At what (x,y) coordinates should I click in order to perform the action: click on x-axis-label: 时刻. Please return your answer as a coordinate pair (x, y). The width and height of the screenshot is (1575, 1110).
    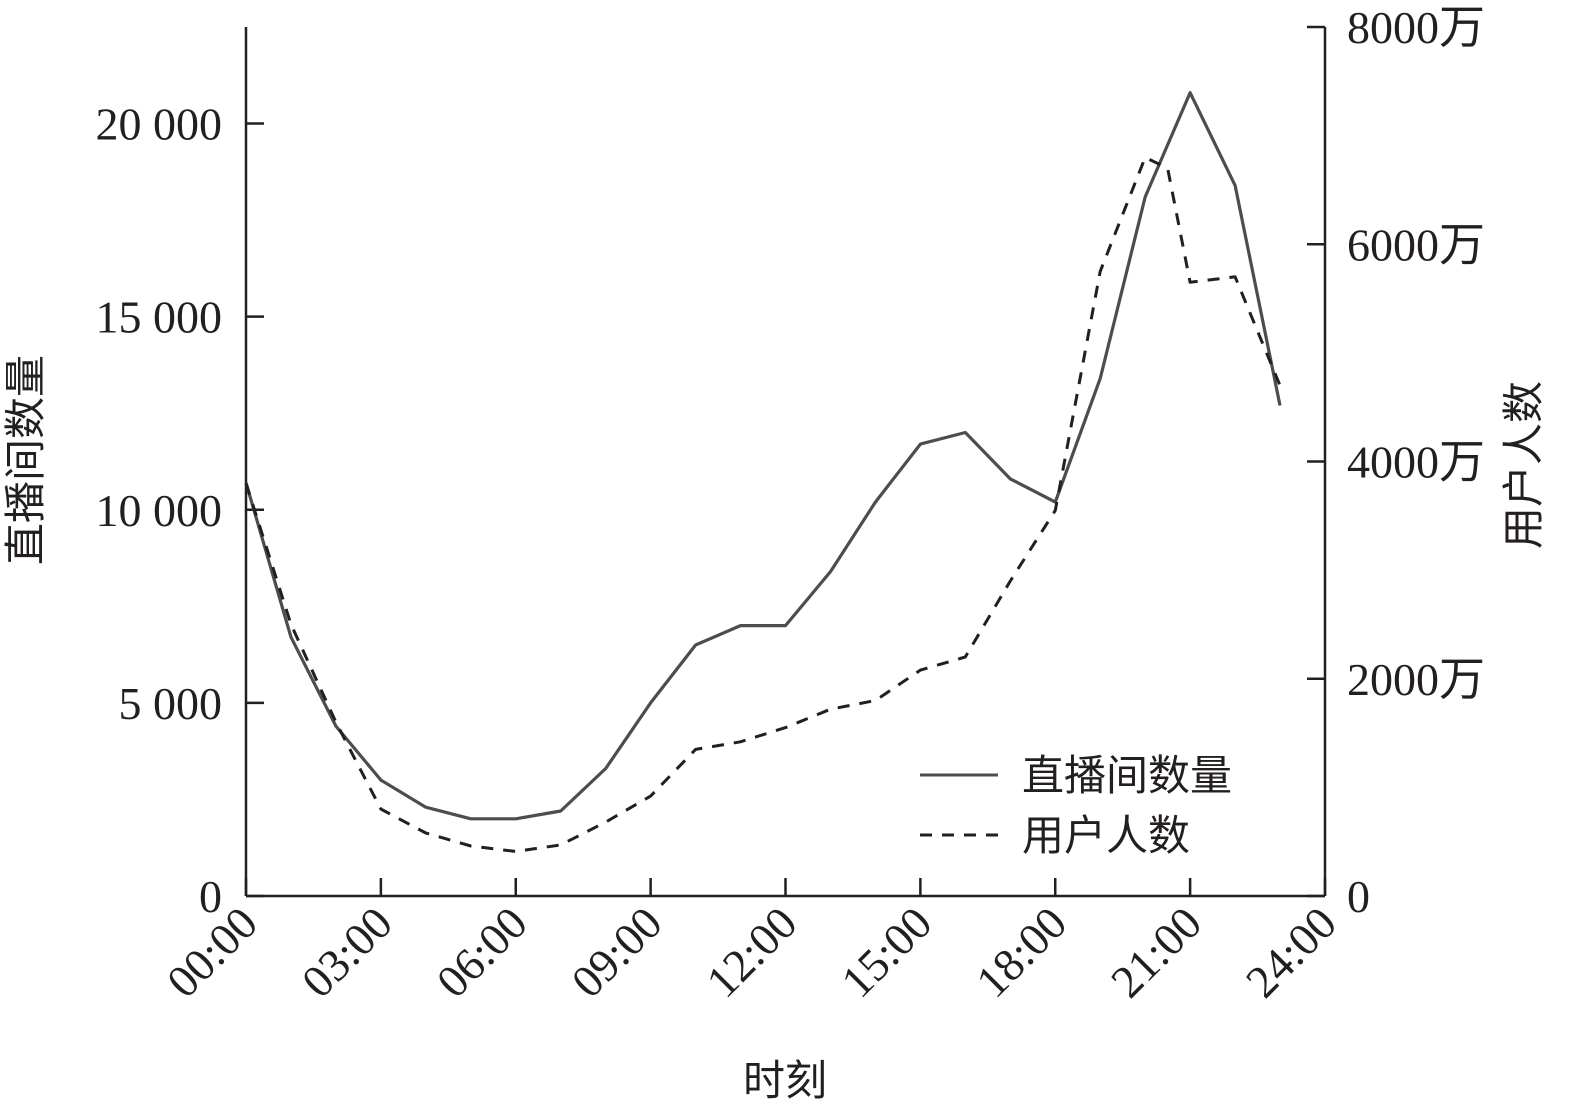
    Looking at the image, I should click on (785, 1080).